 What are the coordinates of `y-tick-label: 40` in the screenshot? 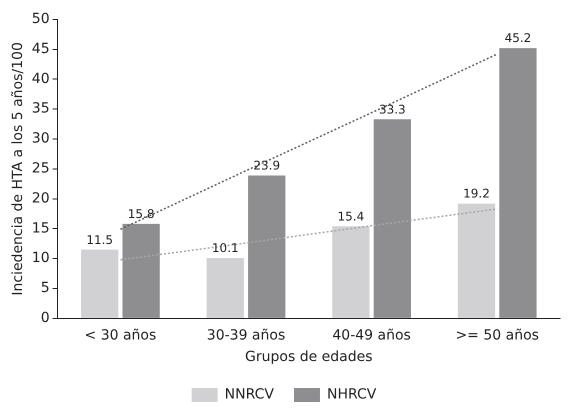 It's located at (41, 78).